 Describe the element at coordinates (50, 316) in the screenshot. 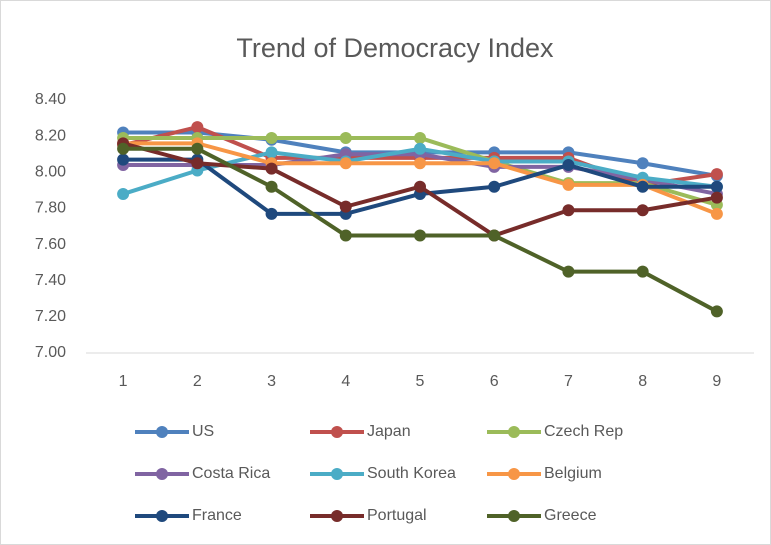

I see `y-tick-label: 7.20` at that location.